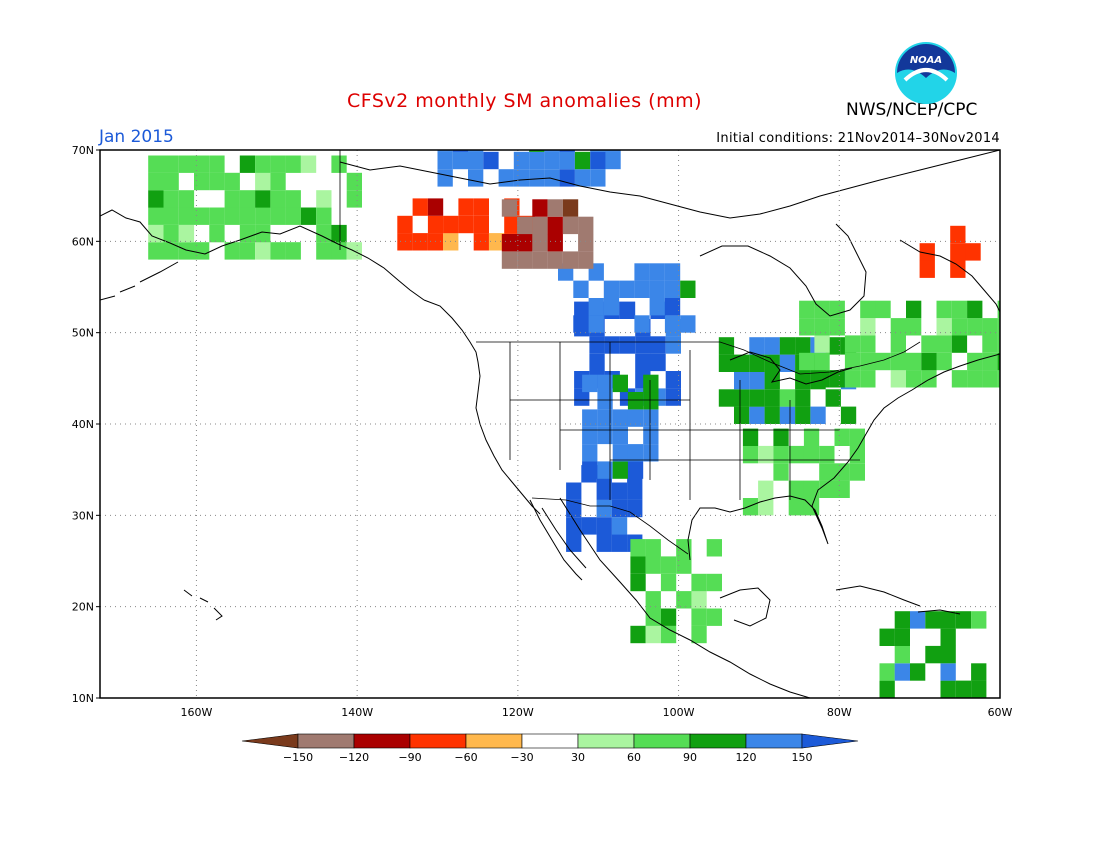 This screenshot has height=850, width=1100. I want to click on latitude-labels: 70N 60N 50N 40N 30N 20N 10N, so click(83, 424).